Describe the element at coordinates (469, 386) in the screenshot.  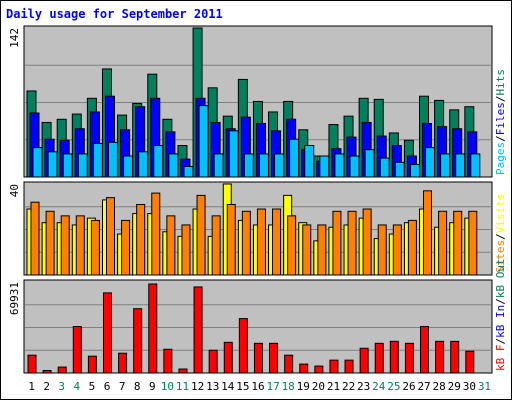
I see `day-label: 30` at that location.